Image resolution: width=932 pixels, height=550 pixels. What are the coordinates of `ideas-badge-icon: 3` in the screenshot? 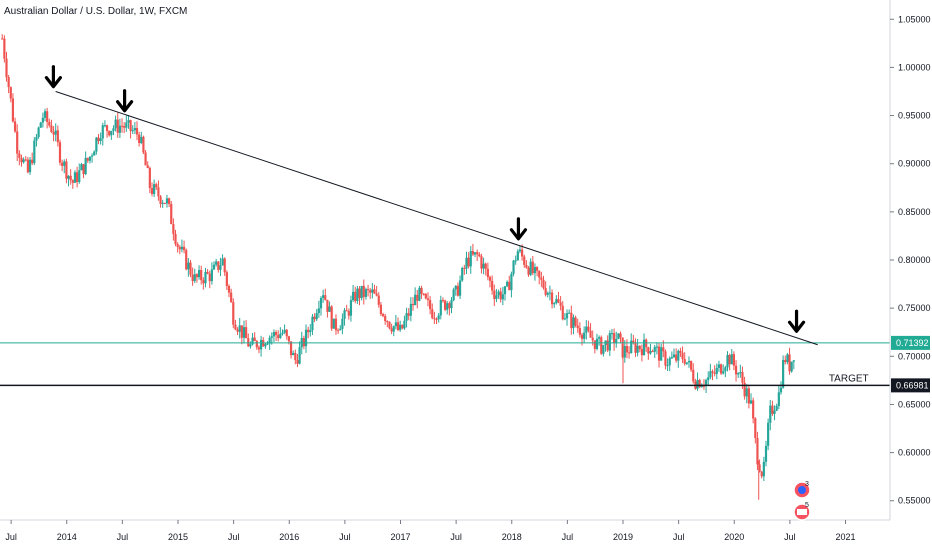 It's located at (802, 490).